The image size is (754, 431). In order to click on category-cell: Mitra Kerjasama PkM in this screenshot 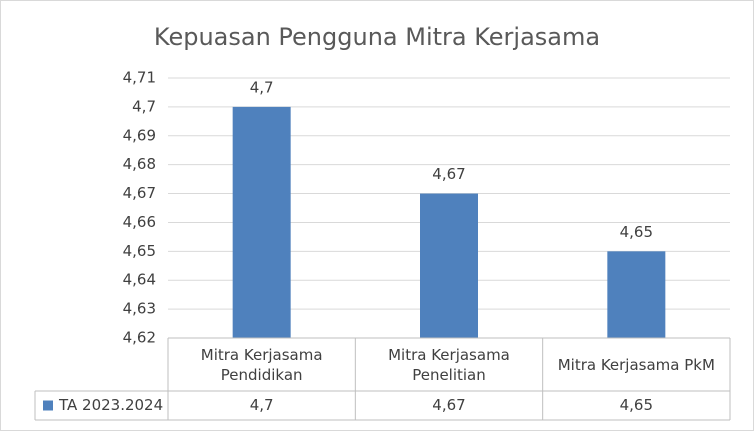, I will do `click(636, 364)`.